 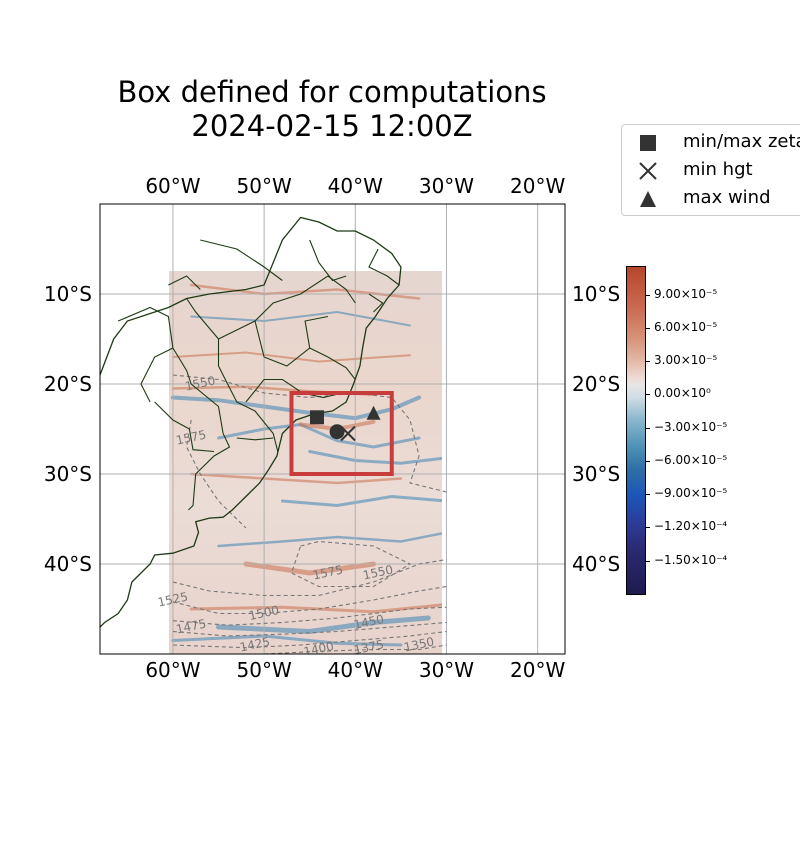 What do you see at coordinates (596, 474) in the screenshot?
I see `lat-tick-label-right: 30°S` at bounding box center [596, 474].